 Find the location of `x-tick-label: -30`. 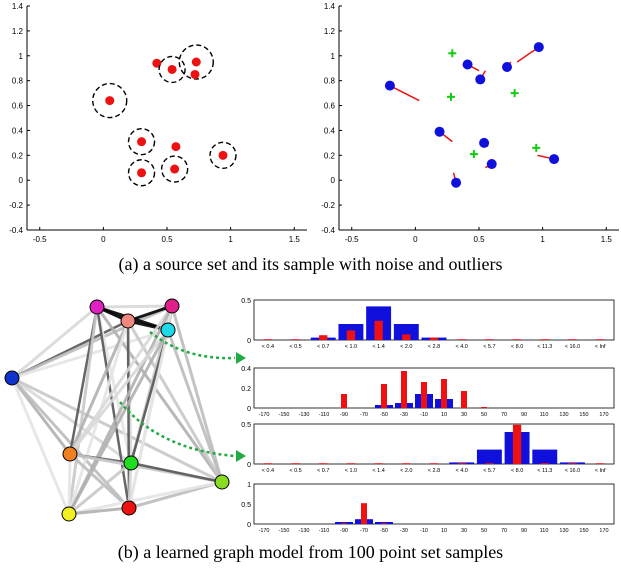

x-tick-label: -30 is located at coordinates (404, 415).